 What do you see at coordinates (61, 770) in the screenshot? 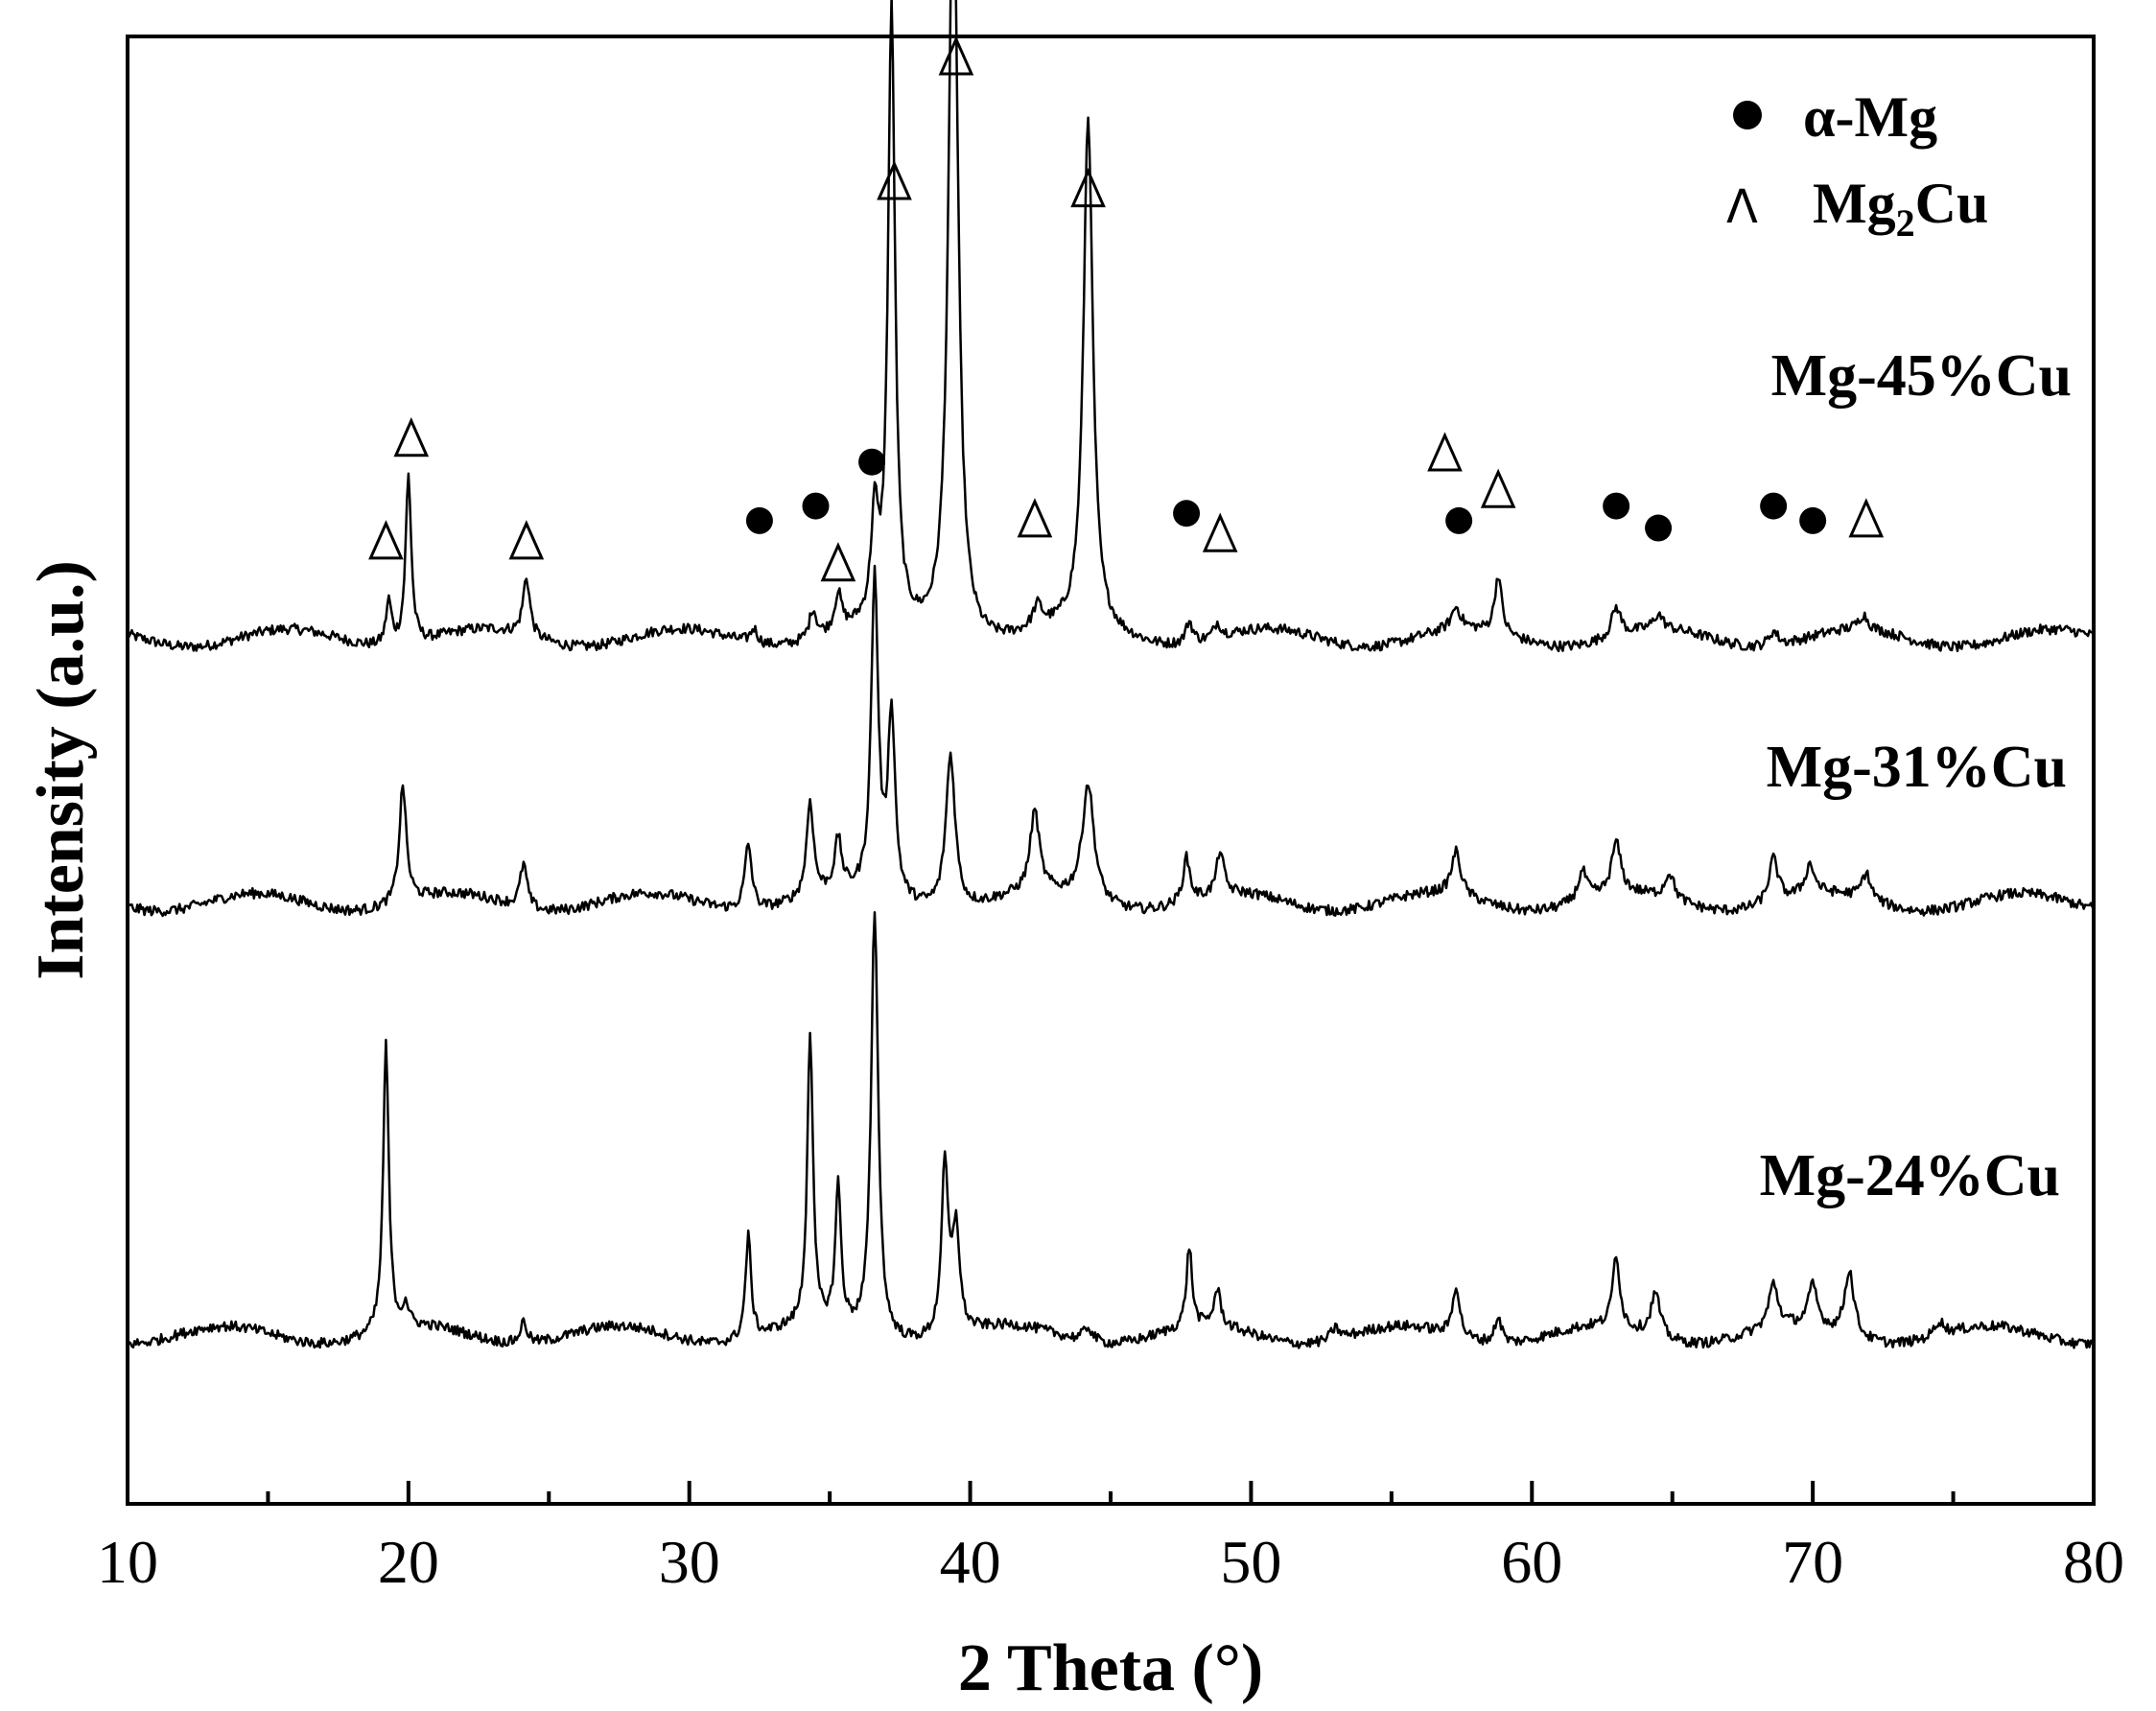
I see `y-axis-title: Intensity (a.u.)` at bounding box center [61, 770].